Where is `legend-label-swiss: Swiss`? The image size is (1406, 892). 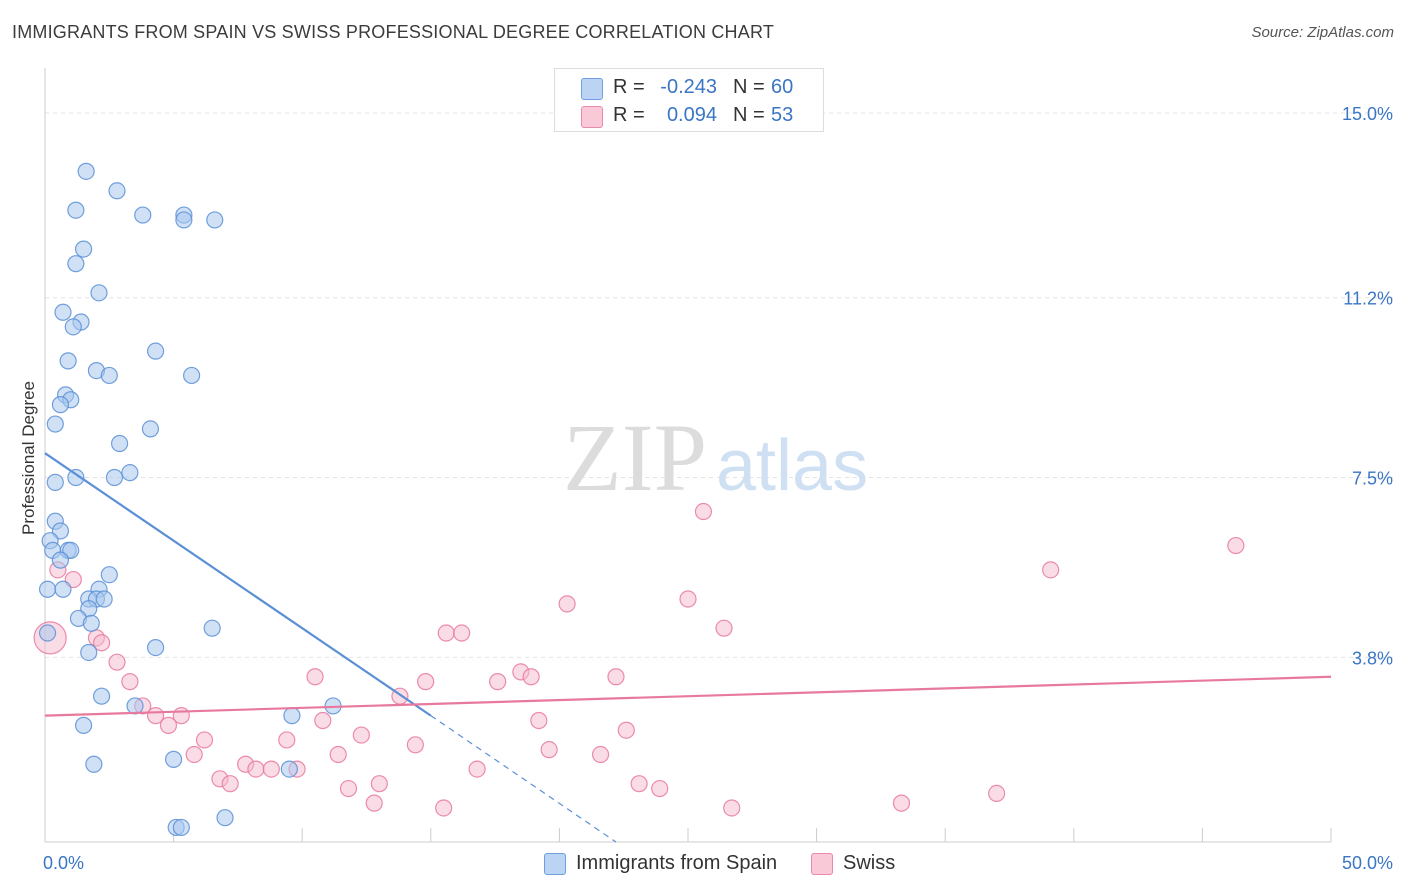 legend-label-swiss: Swiss is located at coordinates (869, 863).